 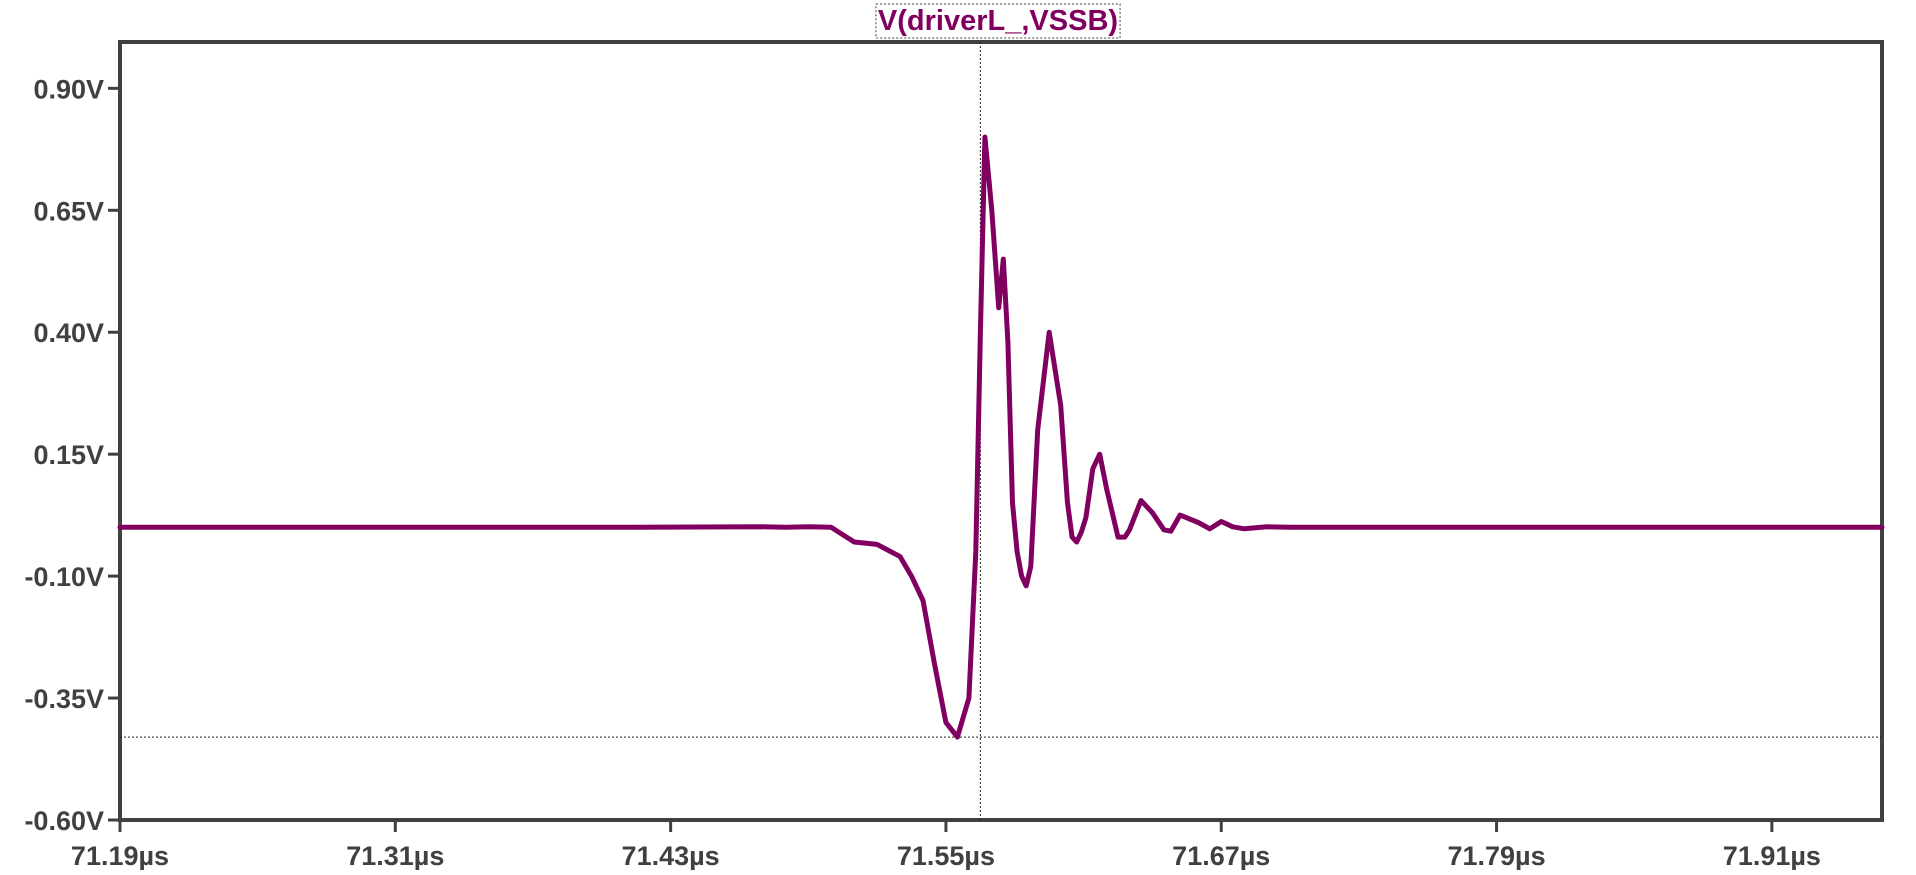 I want to click on trace-label: V(driverL_,VSSB), so click(x=998, y=21).